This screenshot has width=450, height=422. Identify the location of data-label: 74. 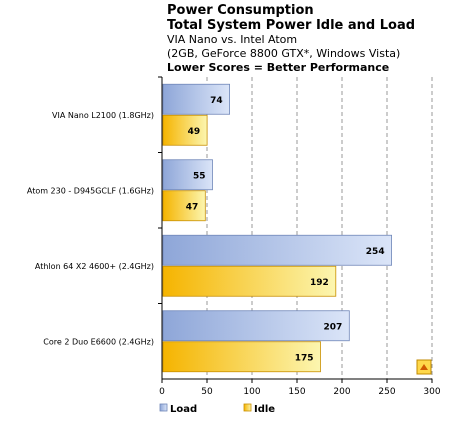
(216, 101).